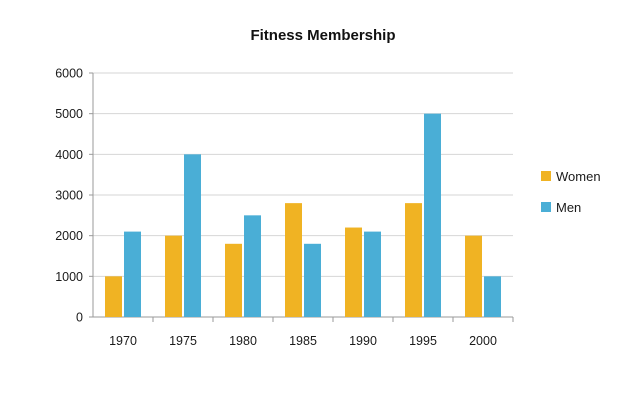 Image resolution: width=640 pixels, height=412 pixels. Describe the element at coordinates (578, 176) in the screenshot. I see `legend-label-women: Women` at that location.